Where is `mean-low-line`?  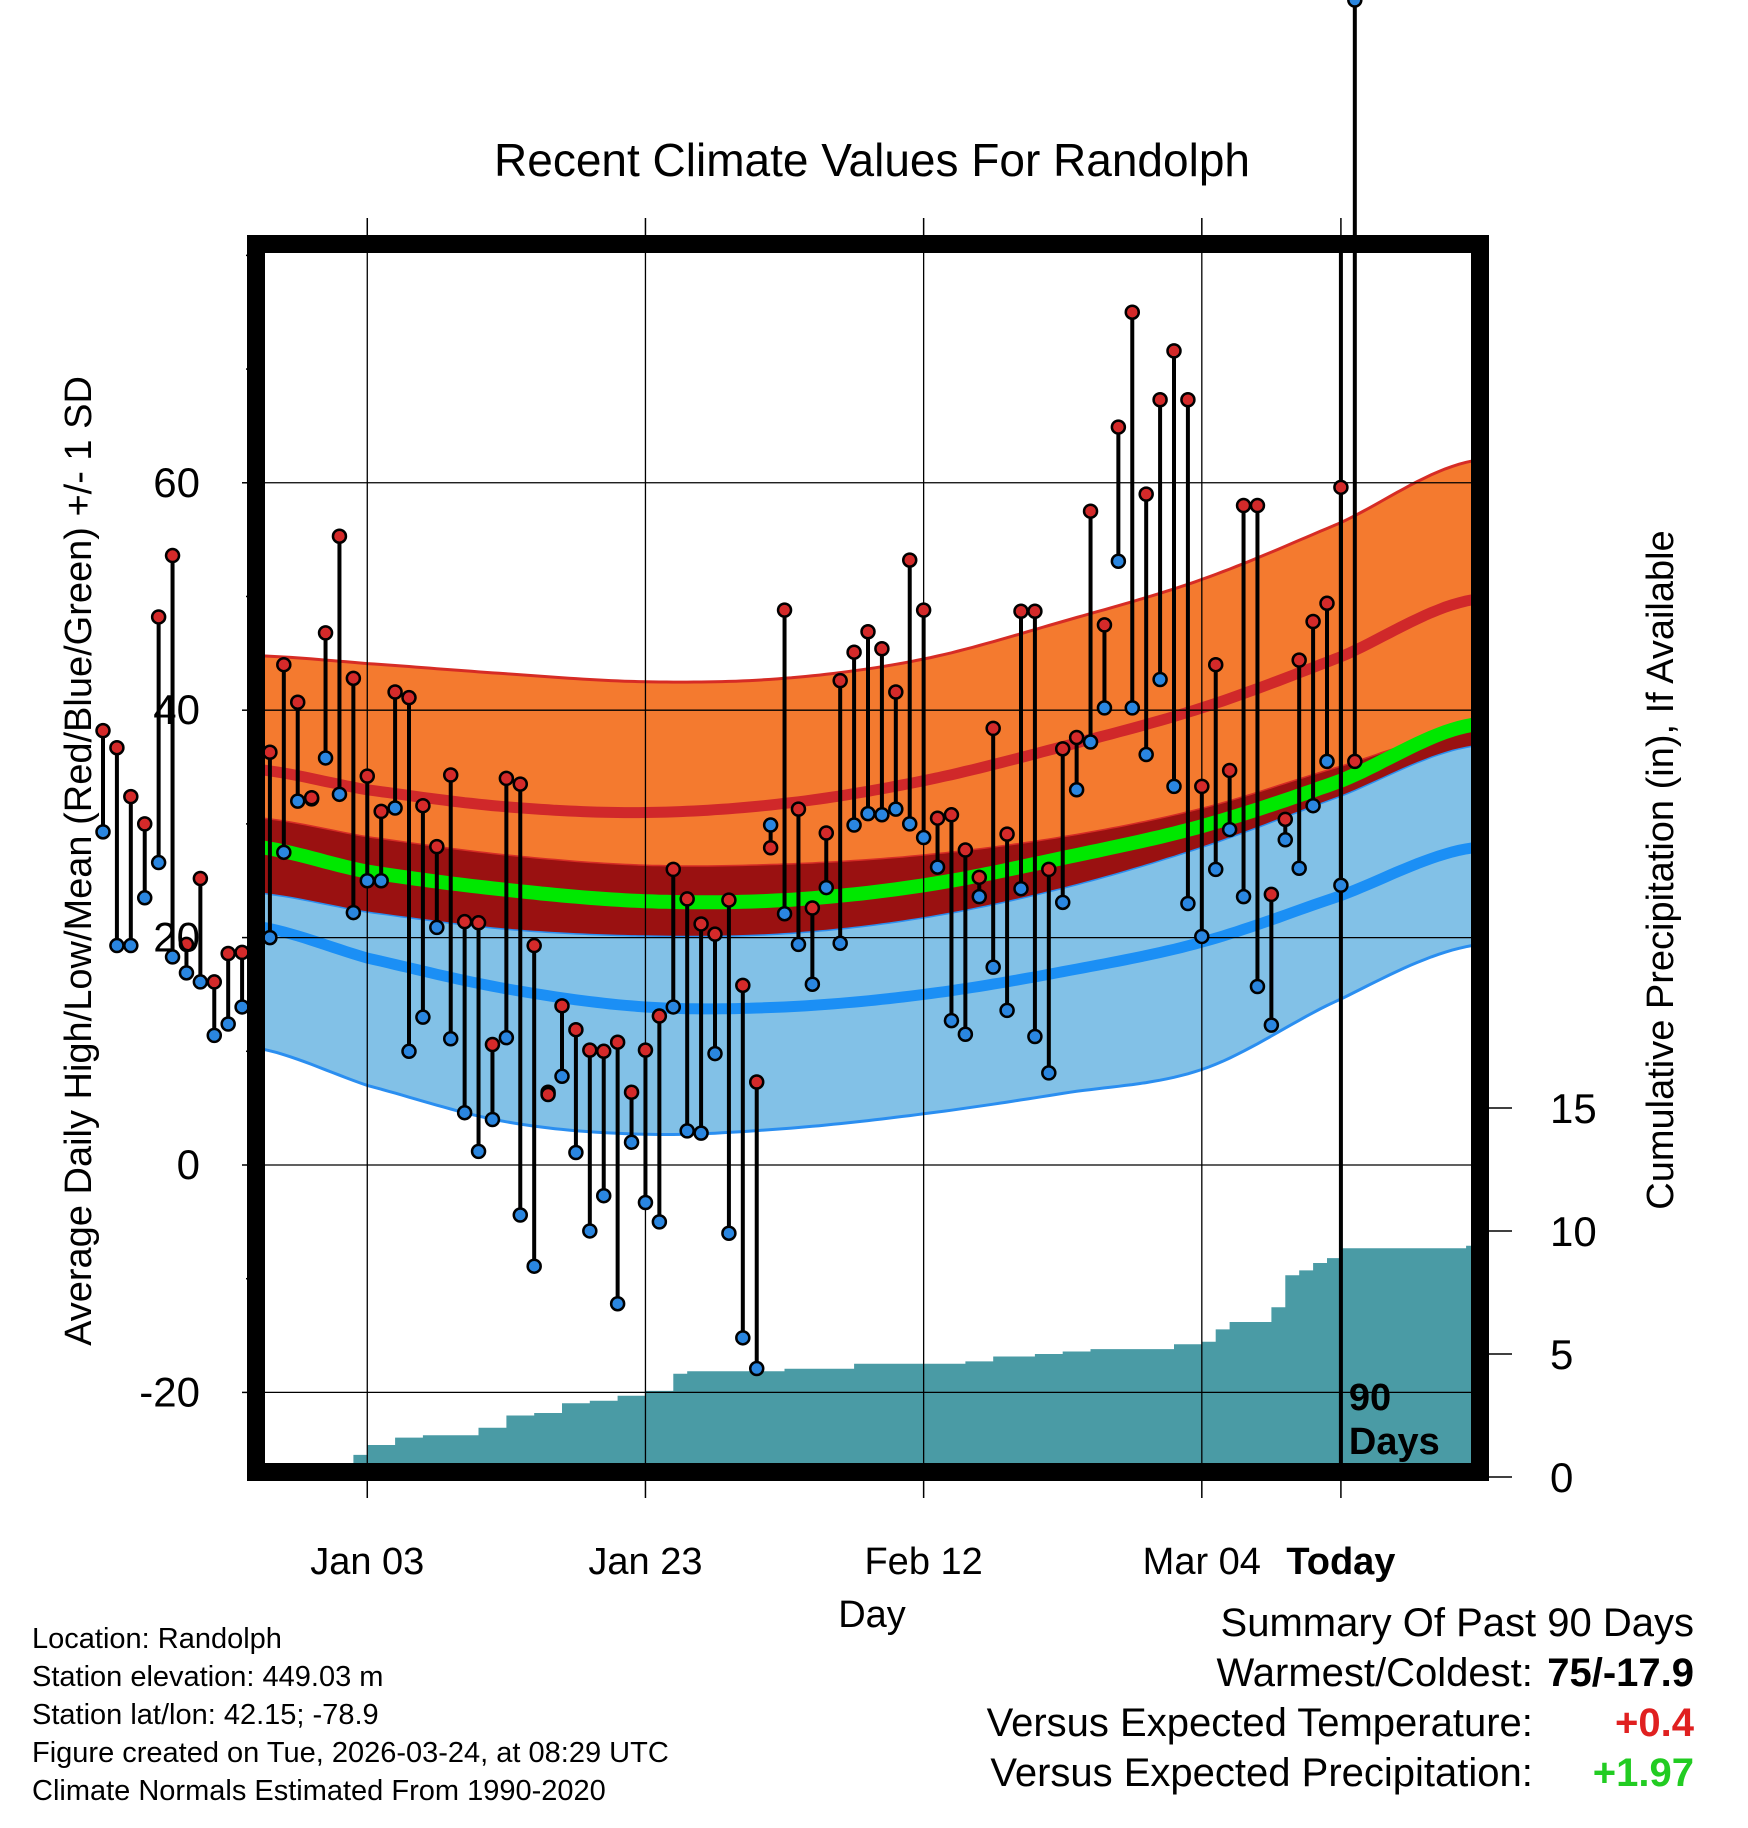
mean-low-line is located at coordinates (868, 928).